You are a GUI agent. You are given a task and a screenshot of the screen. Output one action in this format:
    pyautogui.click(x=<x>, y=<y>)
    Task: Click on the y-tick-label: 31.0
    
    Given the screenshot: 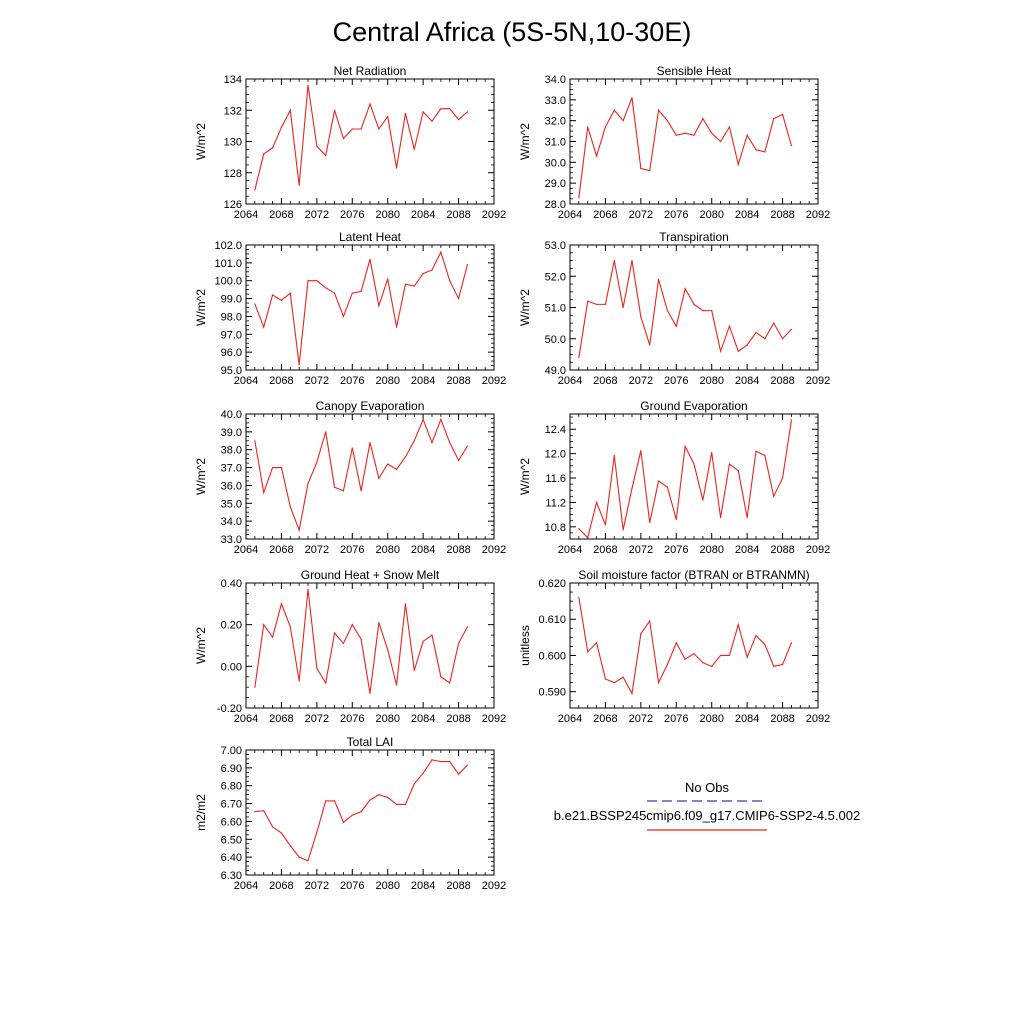 What is the action you would take?
    pyautogui.click(x=555, y=143)
    